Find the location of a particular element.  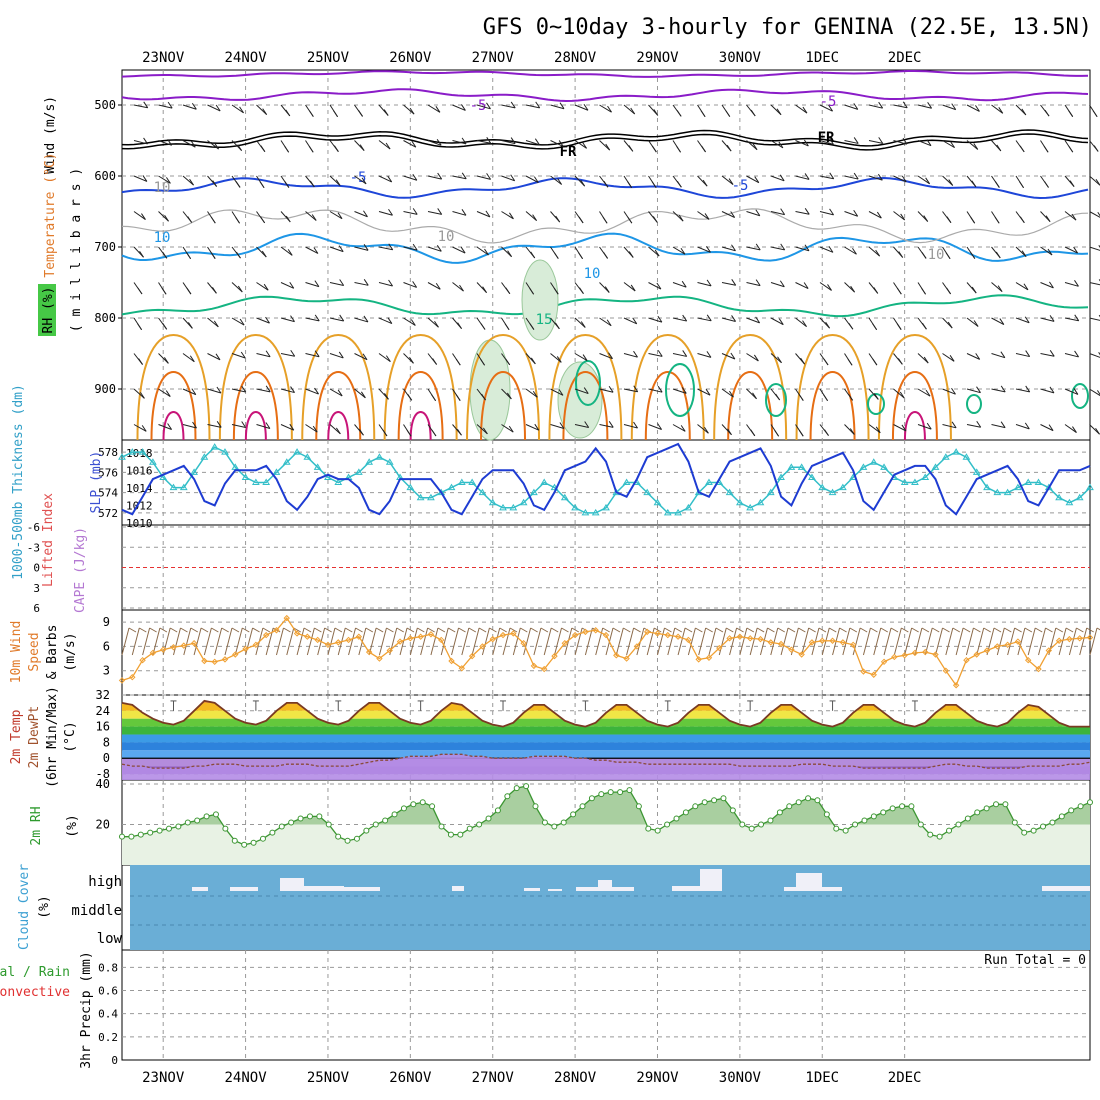

temp-tick-label: 8 is located at coordinates (106, 742).